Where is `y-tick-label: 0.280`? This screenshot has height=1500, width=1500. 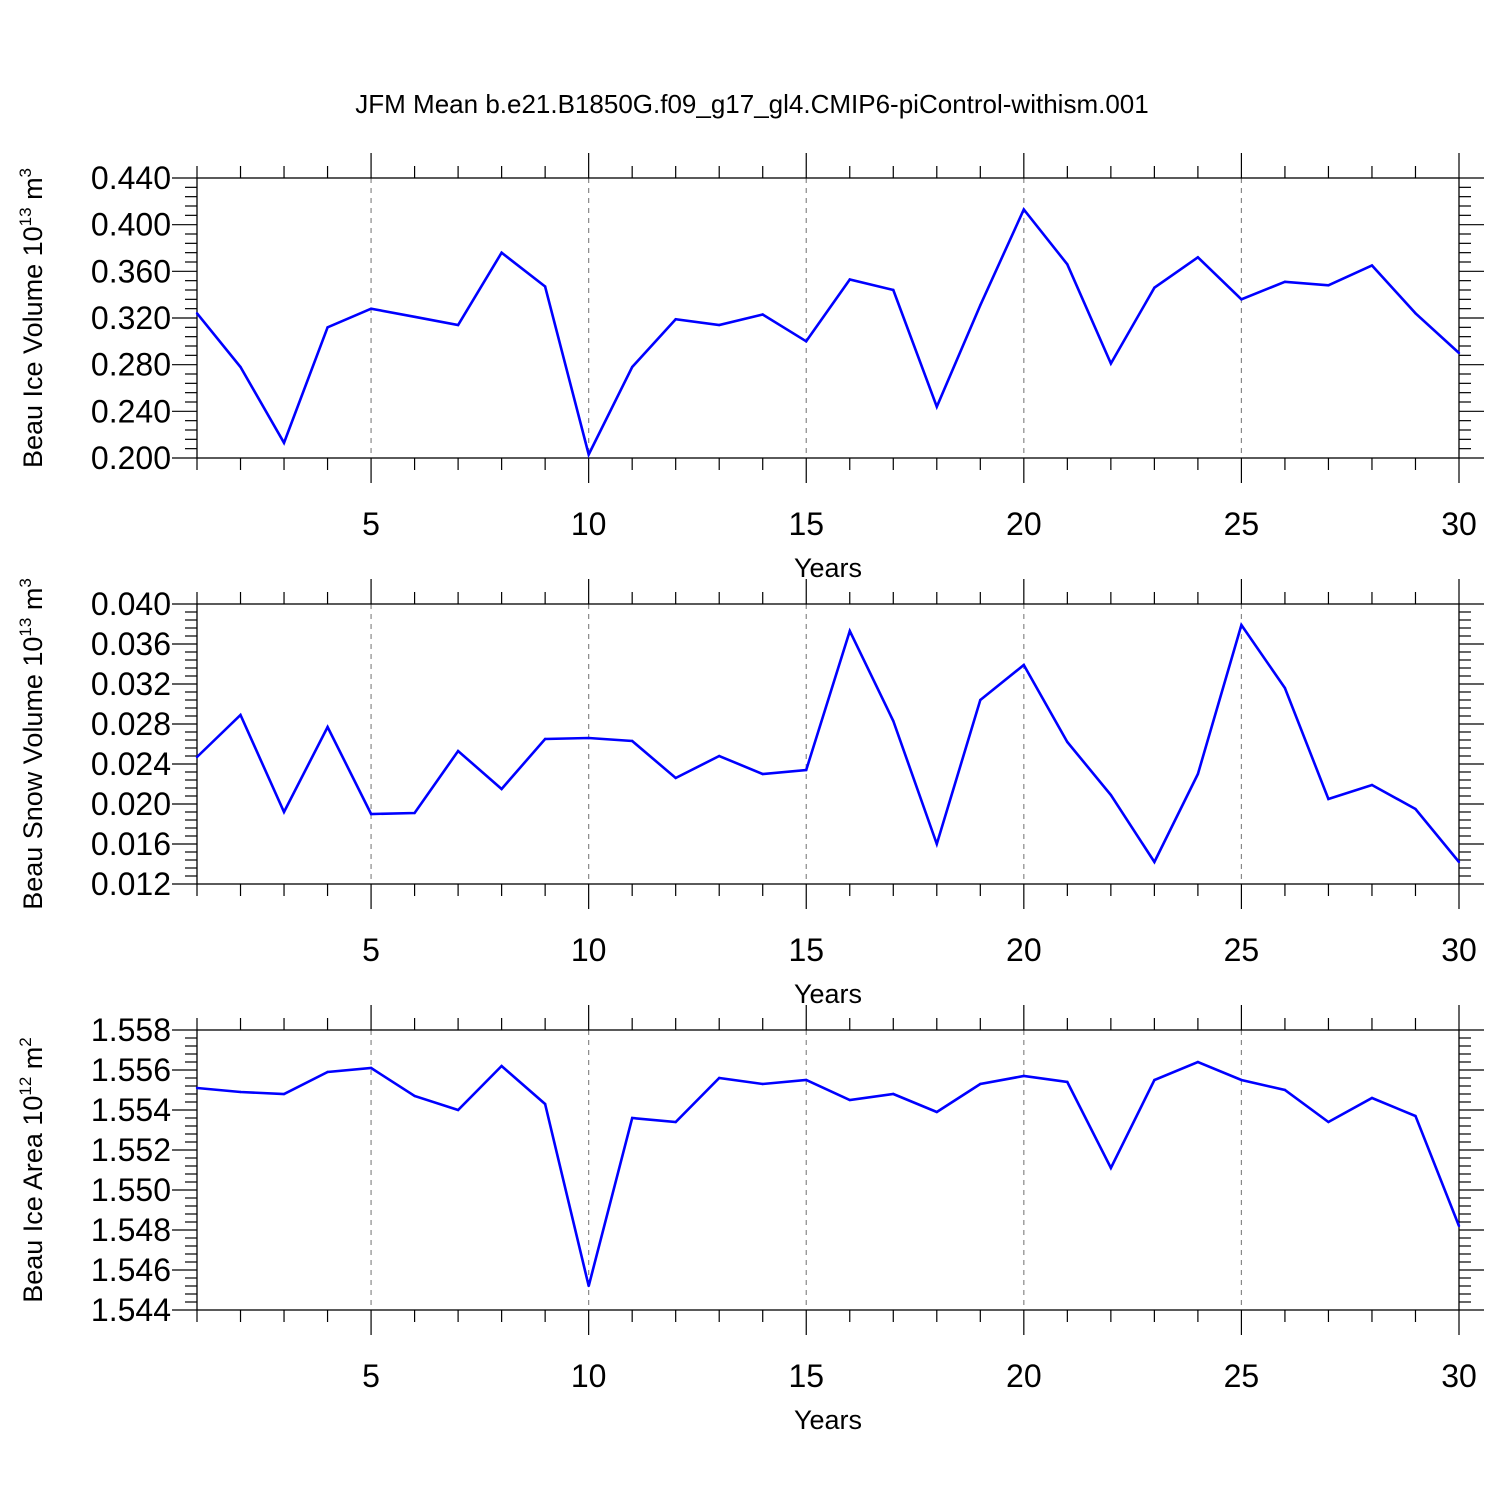 y-tick-label: 0.280 is located at coordinates (131, 365).